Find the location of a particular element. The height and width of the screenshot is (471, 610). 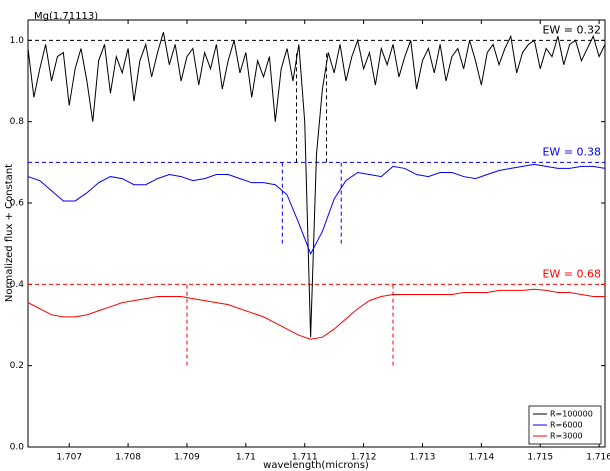

y-tick-label: 1.0 is located at coordinates (17, 41).